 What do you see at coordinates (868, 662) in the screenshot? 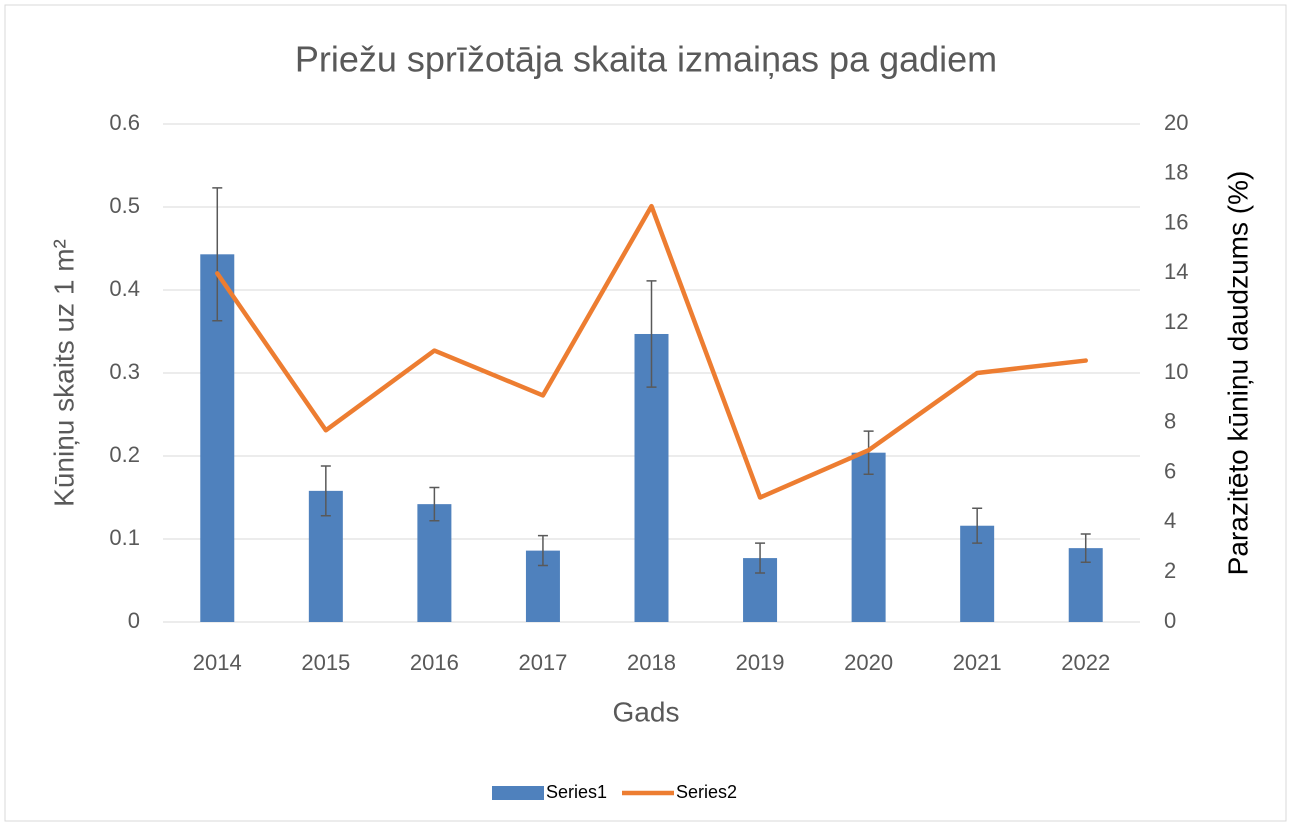
I see `x-tick-label: 2020` at bounding box center [868, 662].